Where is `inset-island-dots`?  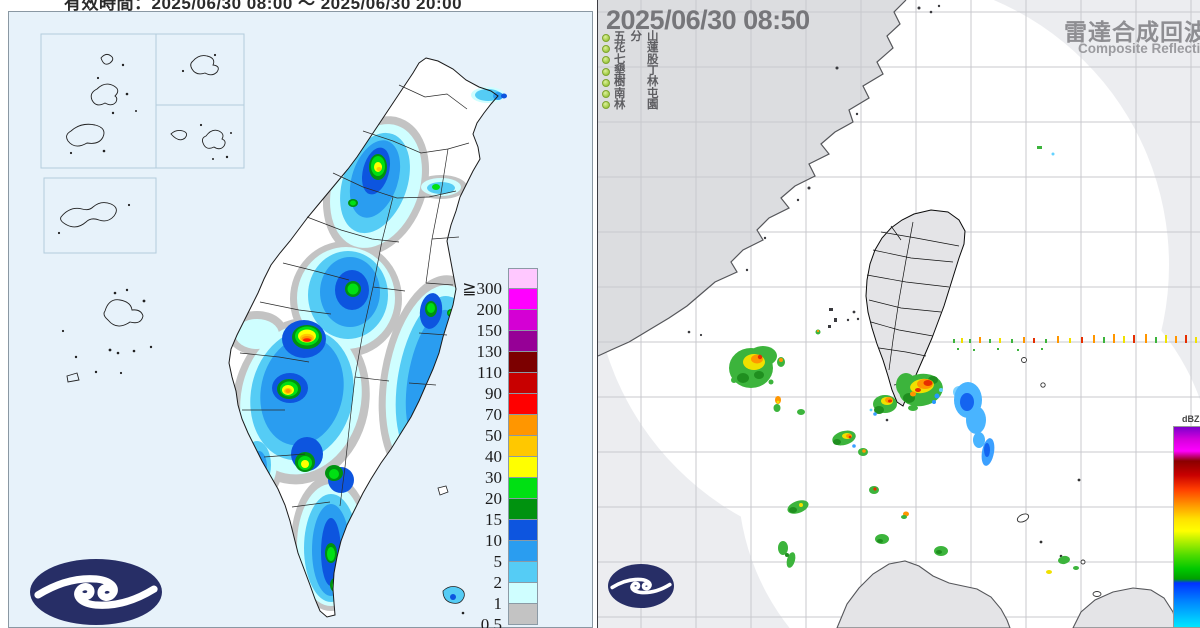 inset-island-dots is located at coordinates (144, 144).